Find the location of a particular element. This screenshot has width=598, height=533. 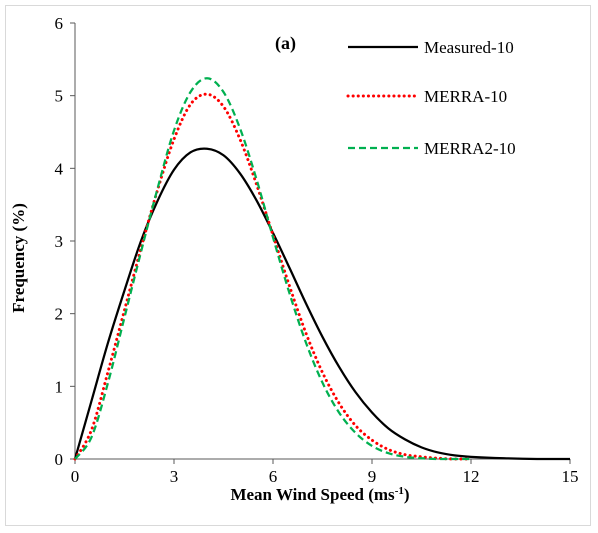

y-tick-label: 6 is located at coordinates (59, 23).